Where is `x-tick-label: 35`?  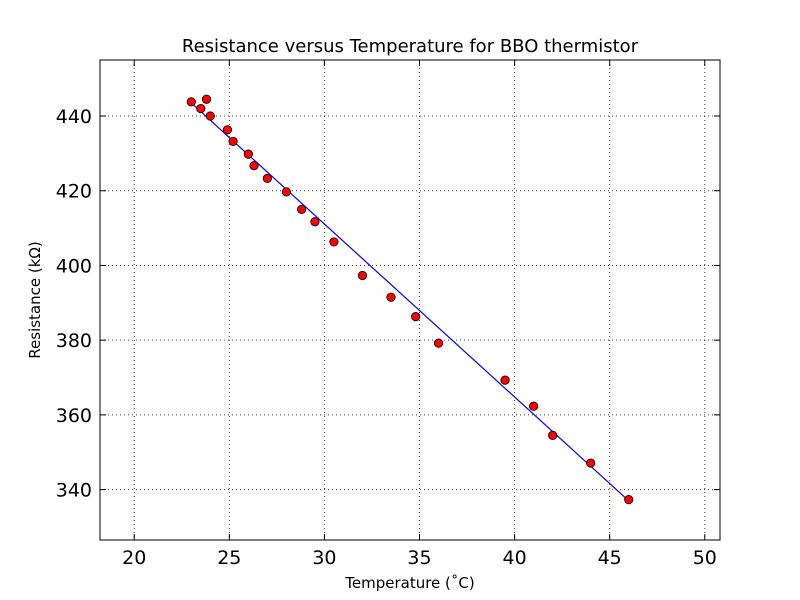 x-tick-label: 35 is located at coordinates (419, 558).